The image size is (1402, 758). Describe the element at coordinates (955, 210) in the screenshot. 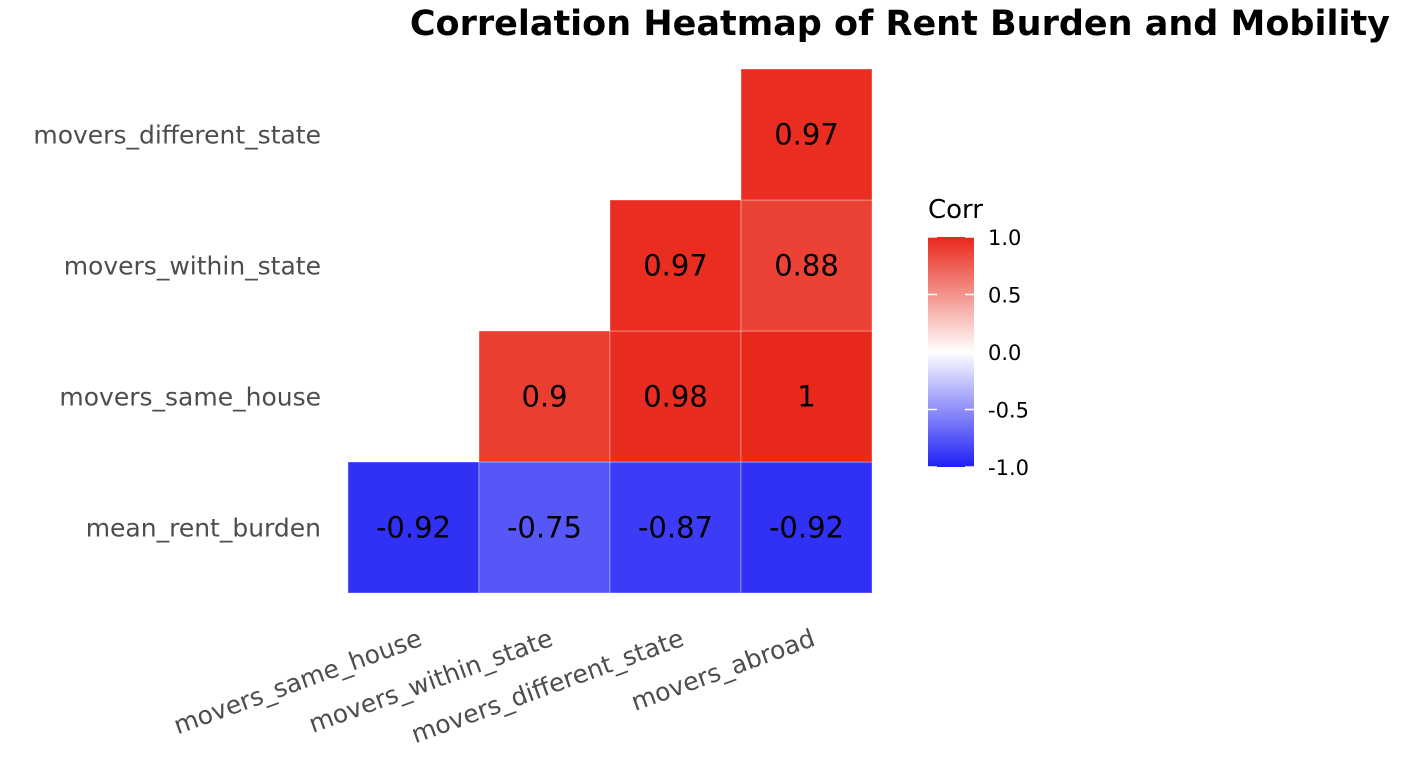

I see `legend-title: Corr` at that location.